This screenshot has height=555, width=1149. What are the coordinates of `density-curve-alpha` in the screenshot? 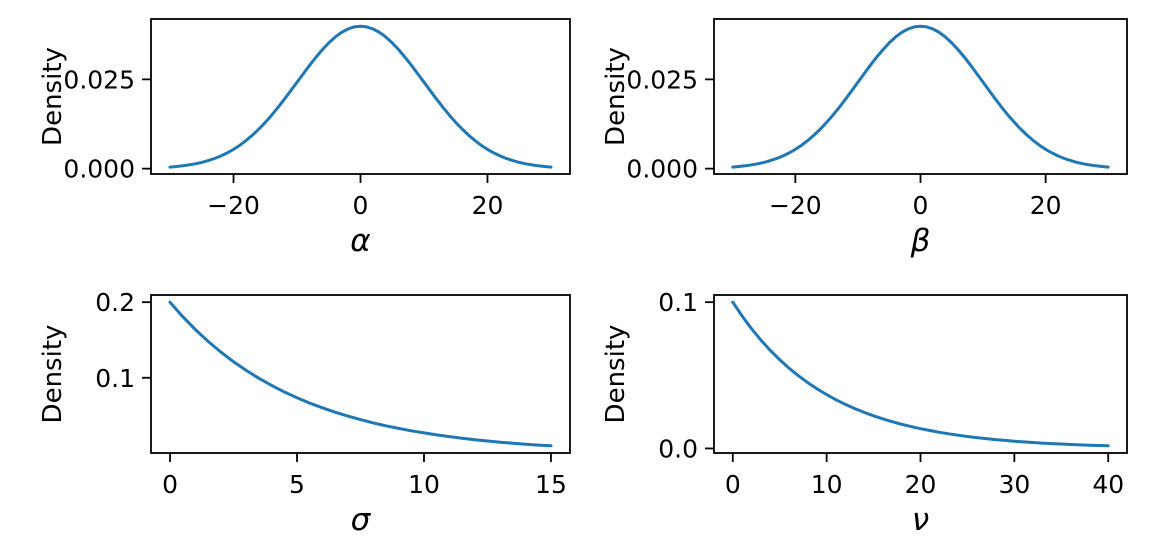 It's located at (360, 96).